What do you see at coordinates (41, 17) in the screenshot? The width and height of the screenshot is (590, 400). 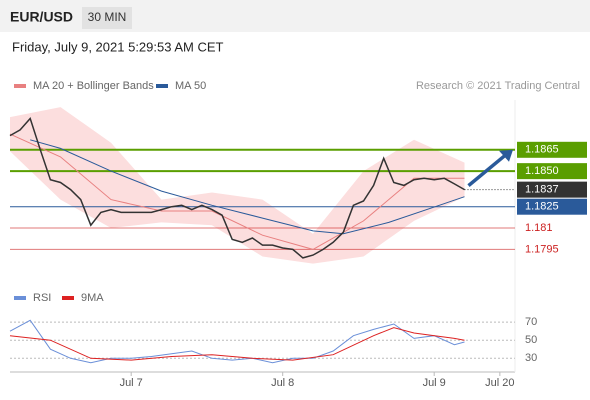 I see `symbol: EUR/USD` at bounding box center [41, 17].